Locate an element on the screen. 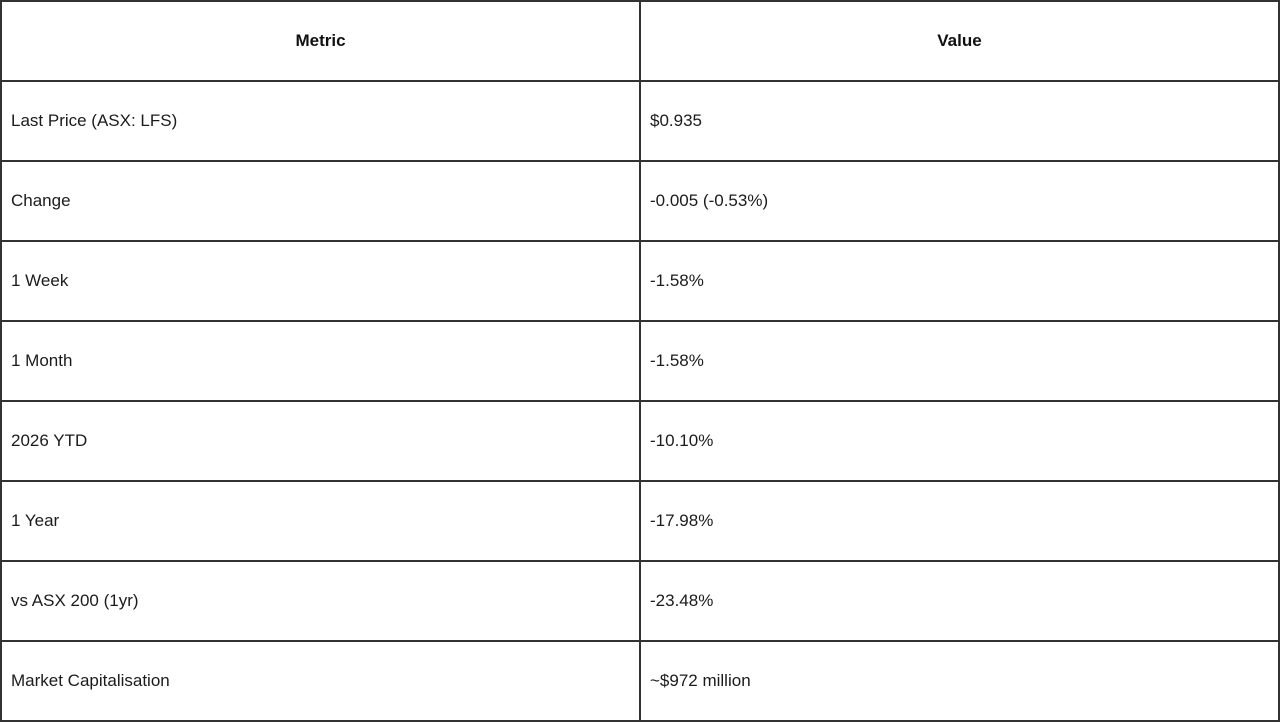 The height and width of the screenshot is (722, 1280). metric-cell: Change is located at coordinates (320, 201).